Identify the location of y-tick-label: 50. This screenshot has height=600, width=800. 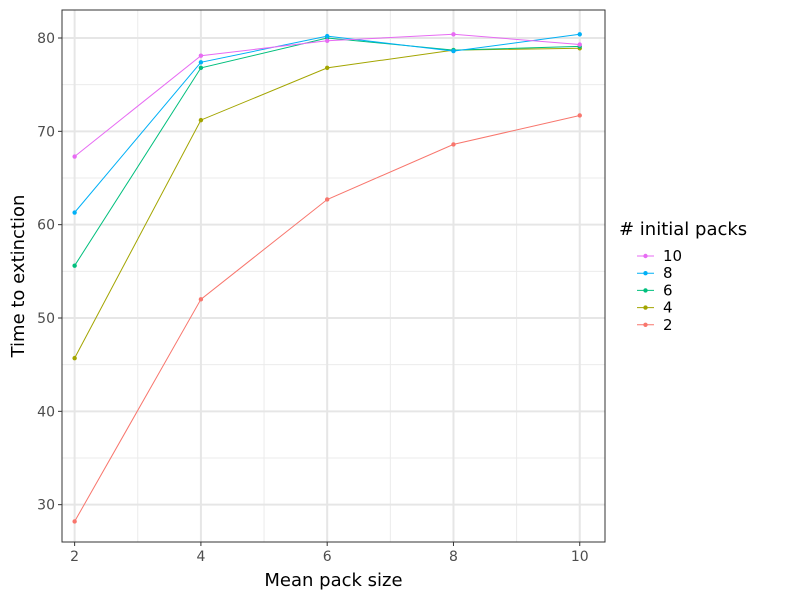
(46, 319).